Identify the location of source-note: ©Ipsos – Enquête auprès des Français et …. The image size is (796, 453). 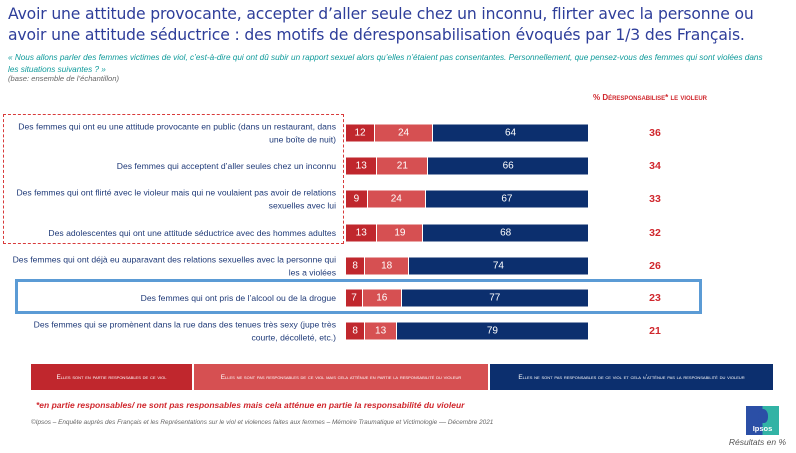
(262, 422).